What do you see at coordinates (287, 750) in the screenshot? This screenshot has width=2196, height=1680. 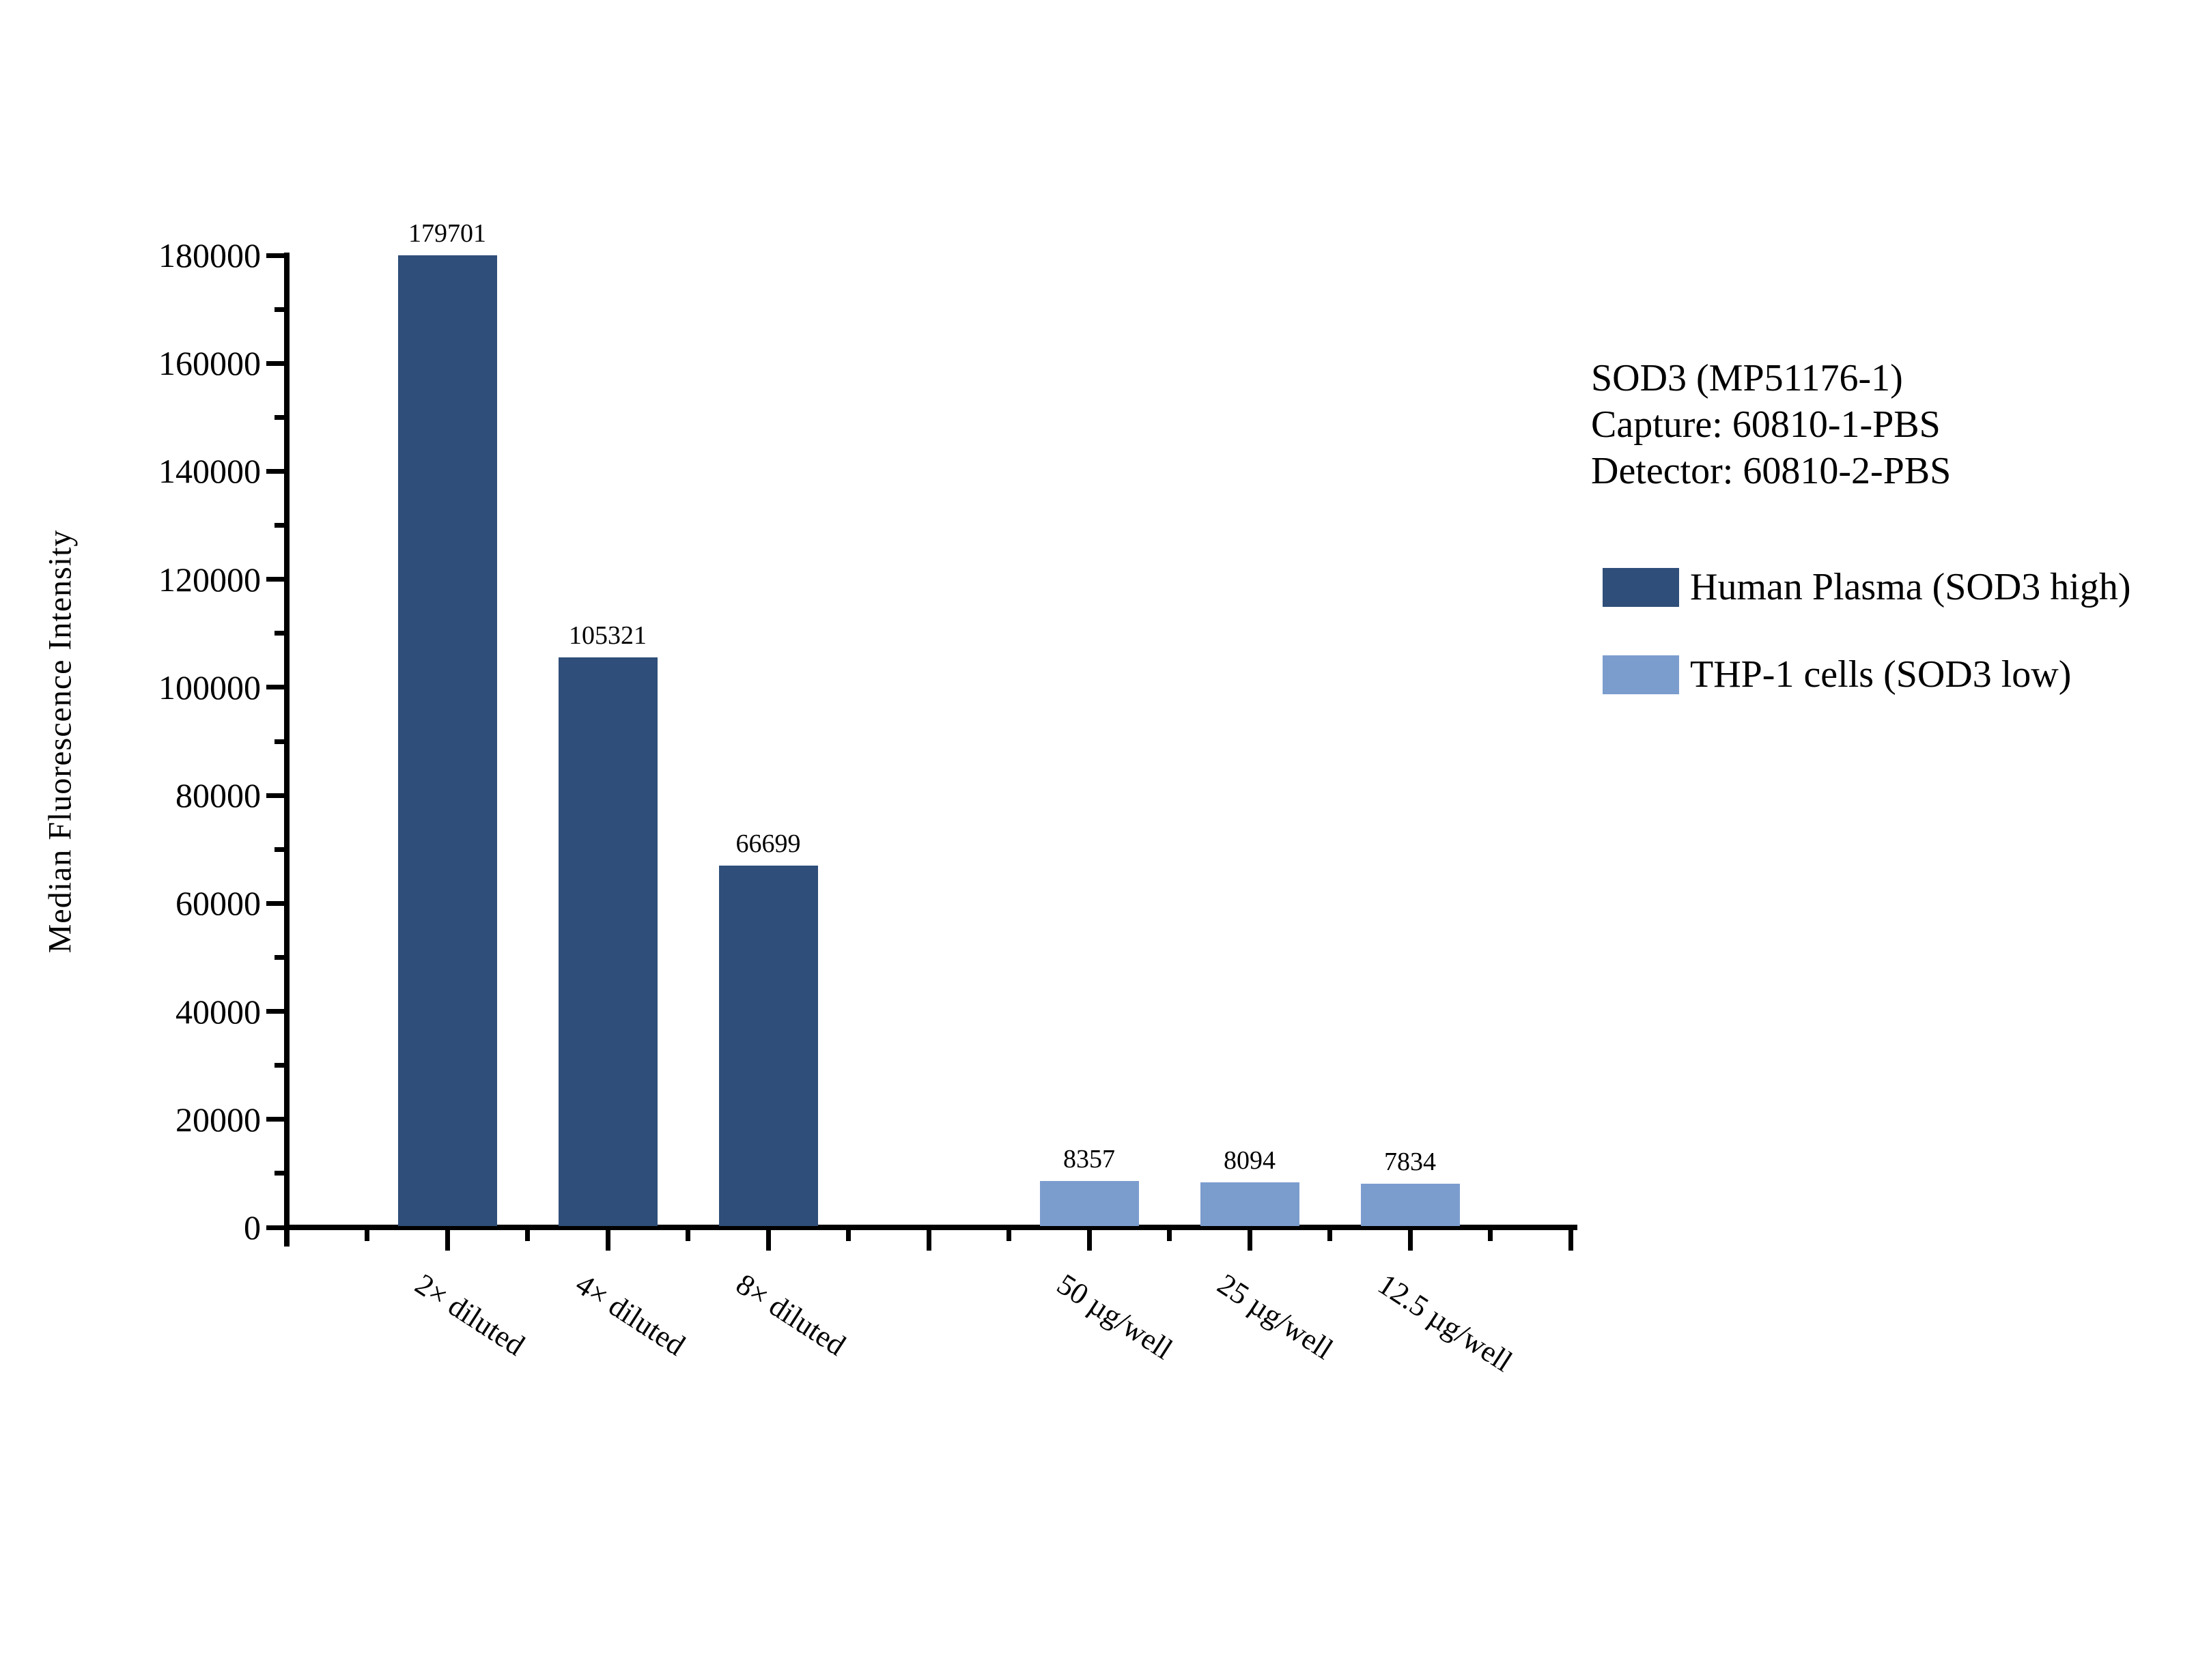 I see `y-axis-line` at bounding box center [287, 750].